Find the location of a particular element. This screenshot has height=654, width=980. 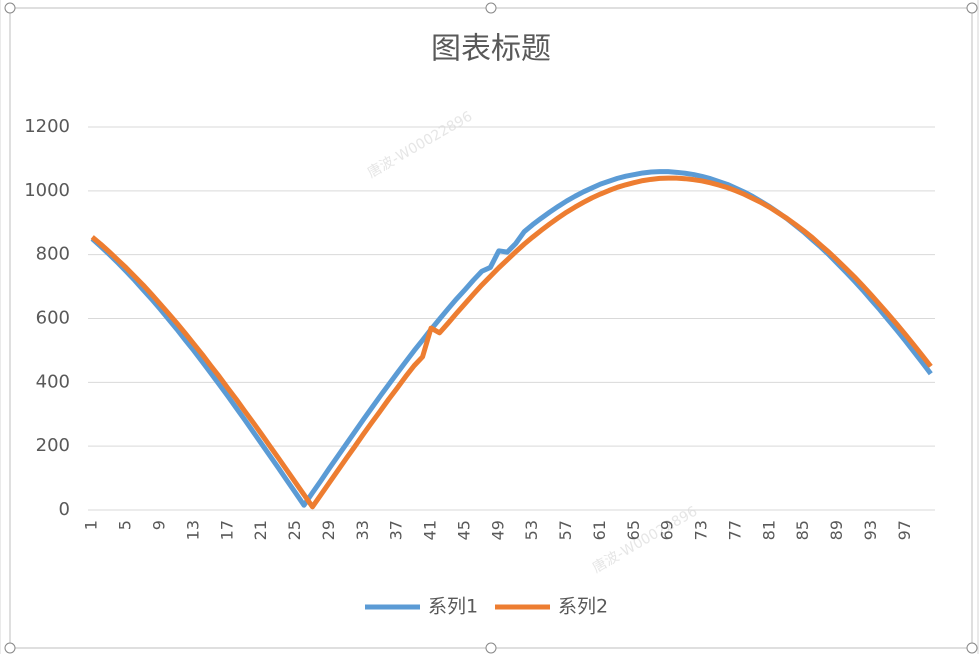

x-tick-label: 33 is located at coordinates (362, 530).